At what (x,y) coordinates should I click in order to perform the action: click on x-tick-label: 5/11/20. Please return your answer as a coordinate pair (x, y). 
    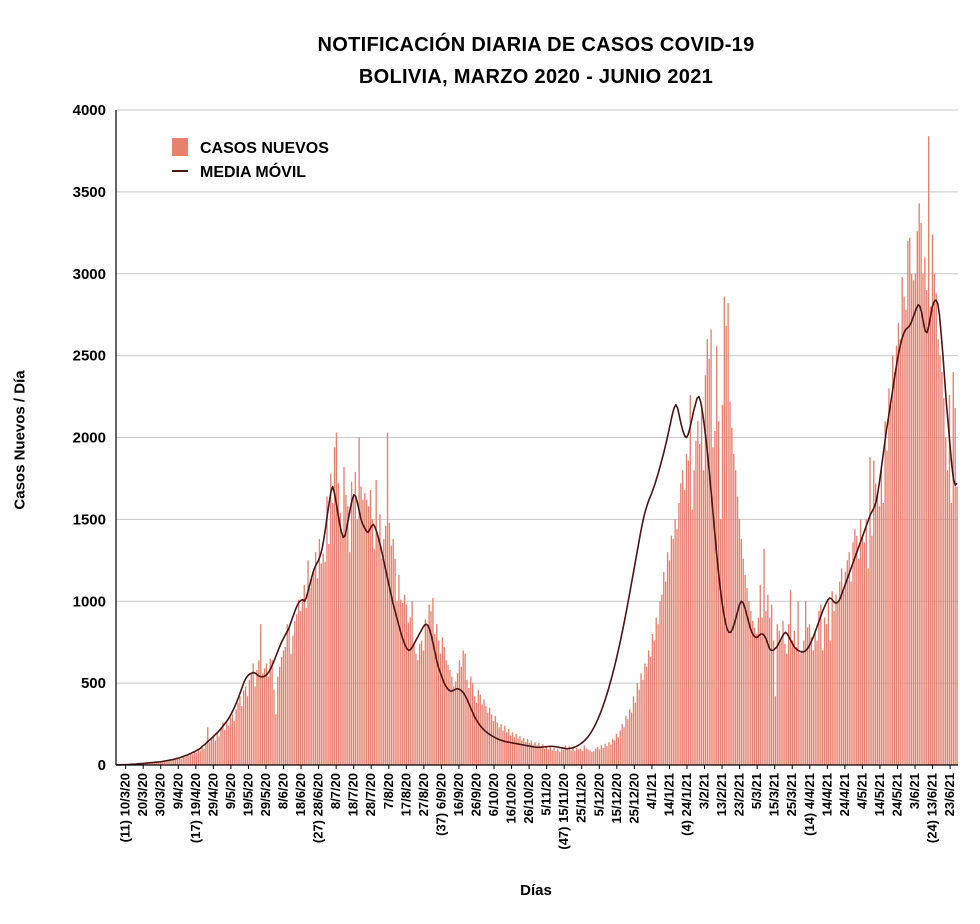
    Looking at the image, I should click on (546, 794).